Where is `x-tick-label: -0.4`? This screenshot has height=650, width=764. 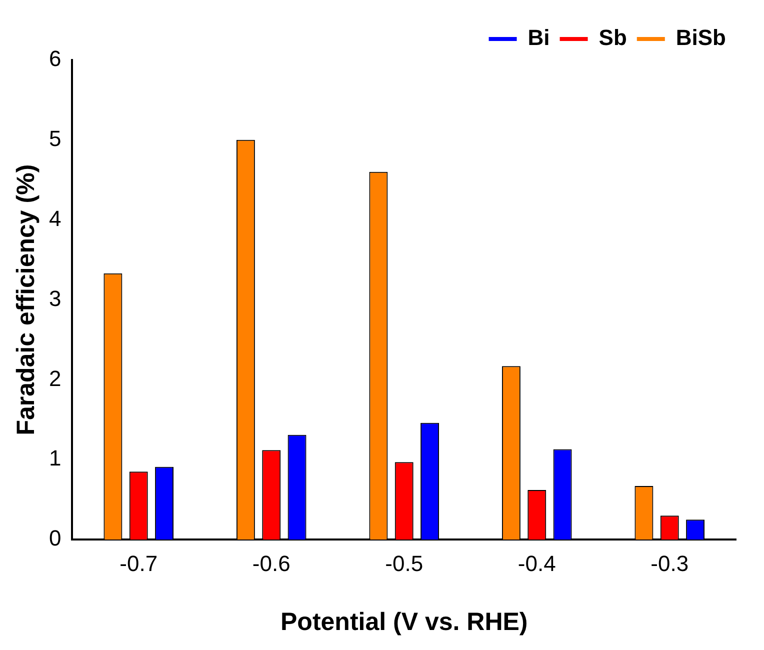 x-tick-label: -0.4 is located at coordinates (537, 563).